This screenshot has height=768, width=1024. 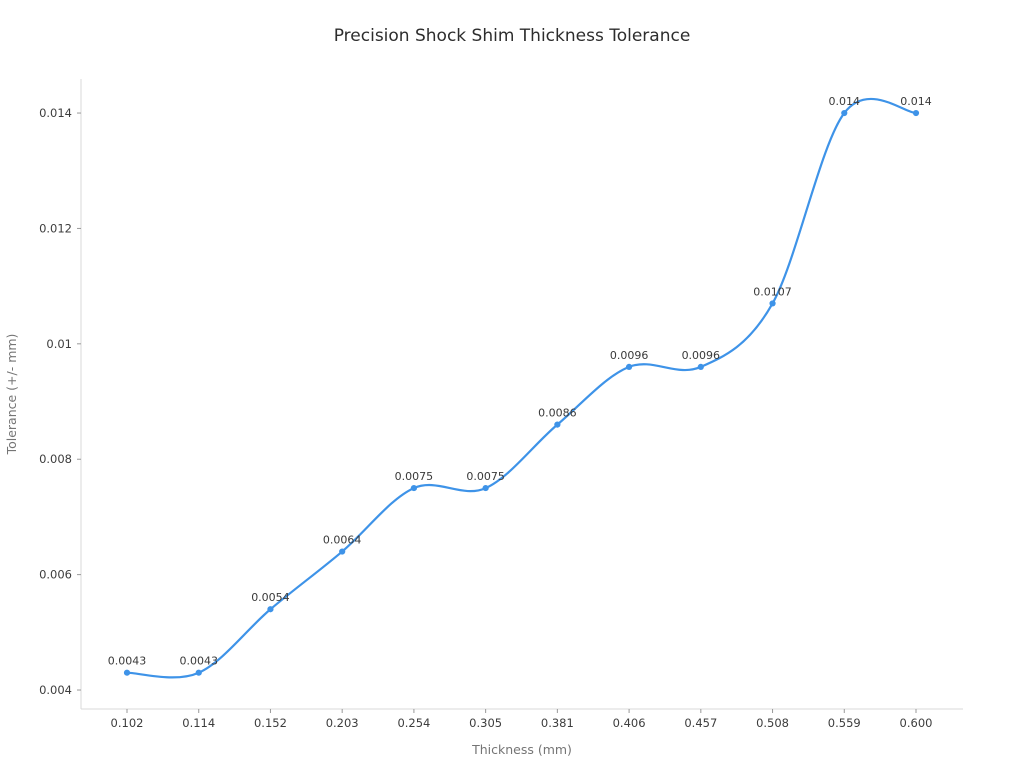 I want to click on x-axis-title: Thickness (mm), so click(x=521, y=749).